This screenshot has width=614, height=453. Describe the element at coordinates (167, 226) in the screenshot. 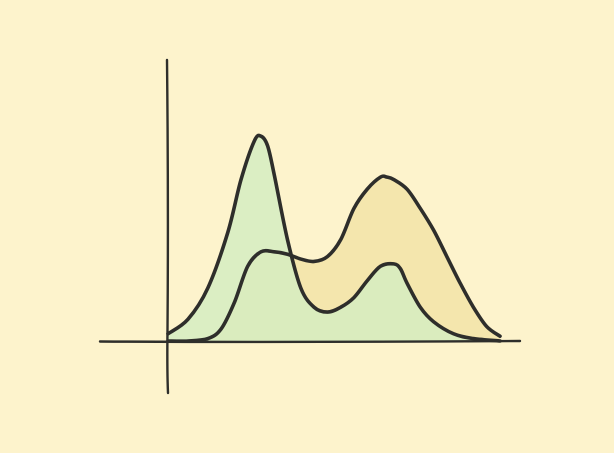

I see `y-axis` at that location.